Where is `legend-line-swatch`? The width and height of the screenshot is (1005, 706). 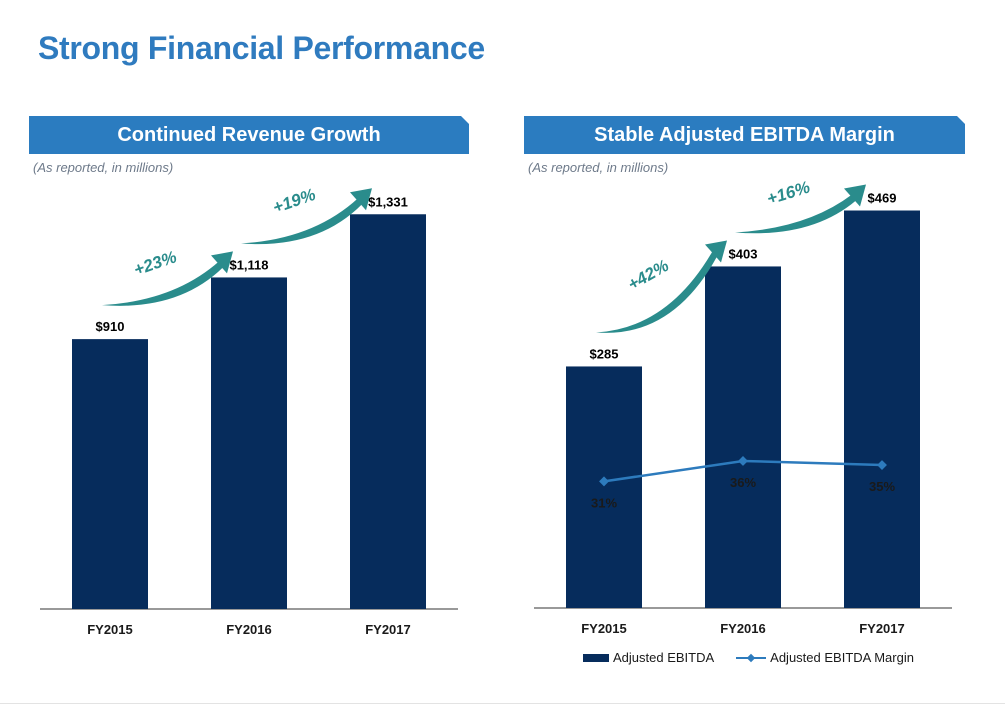
legend-line-swatch is located at coordinates (751, 658).